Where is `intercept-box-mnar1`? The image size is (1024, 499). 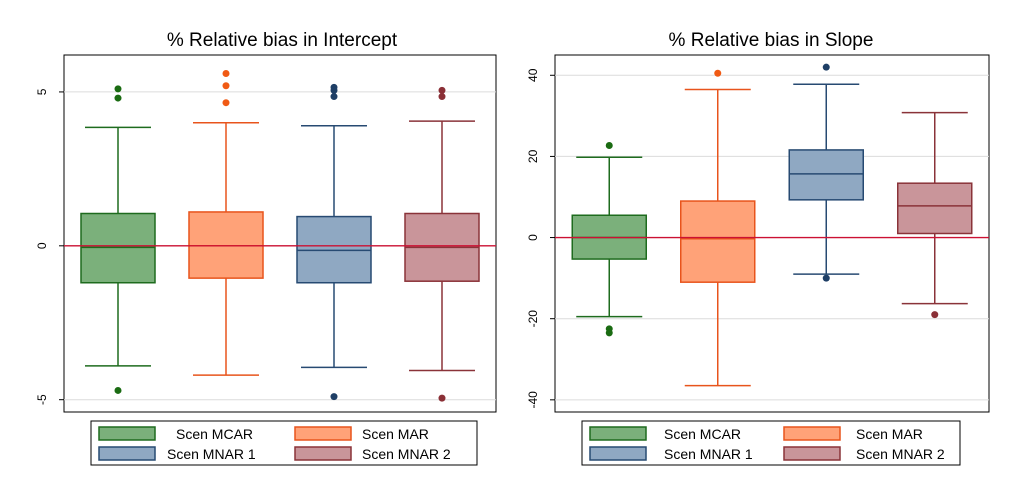 intercept-box-mnar1 is located at coordinates (334, 242).